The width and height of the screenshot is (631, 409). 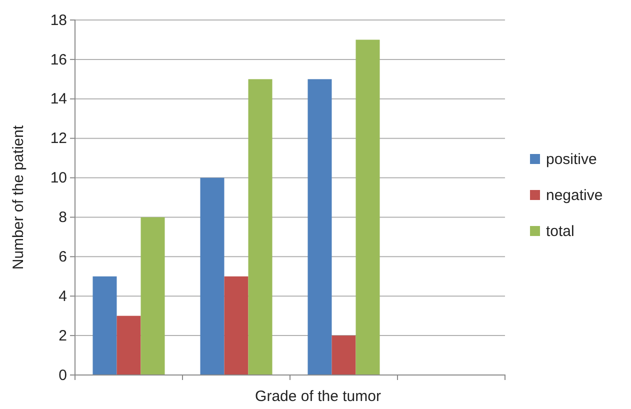 I want to click on y-tick-label: 0, so click(x=62, y=375).